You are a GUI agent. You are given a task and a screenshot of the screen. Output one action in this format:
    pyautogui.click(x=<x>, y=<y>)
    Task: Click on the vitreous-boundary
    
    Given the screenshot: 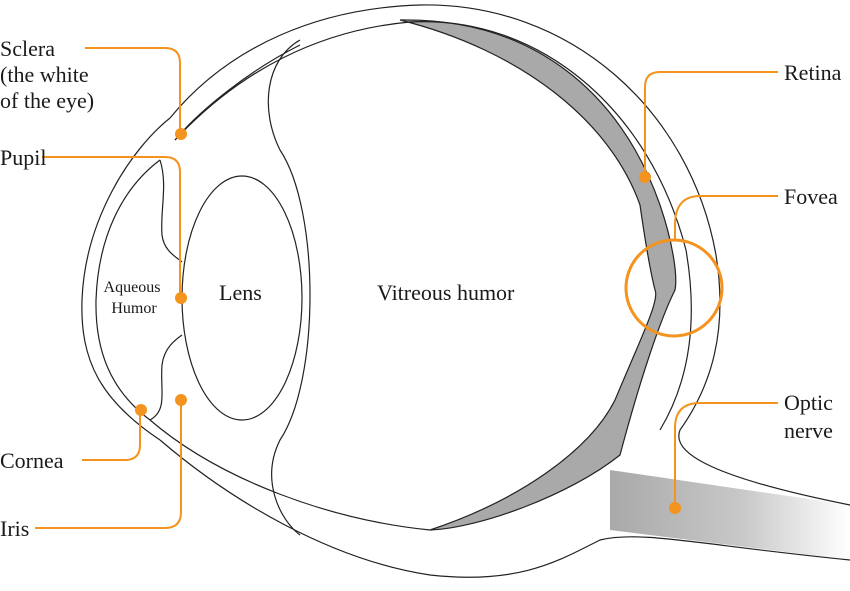 What is the action you would take?
    pyautogui.click(x=289, y=287)
    